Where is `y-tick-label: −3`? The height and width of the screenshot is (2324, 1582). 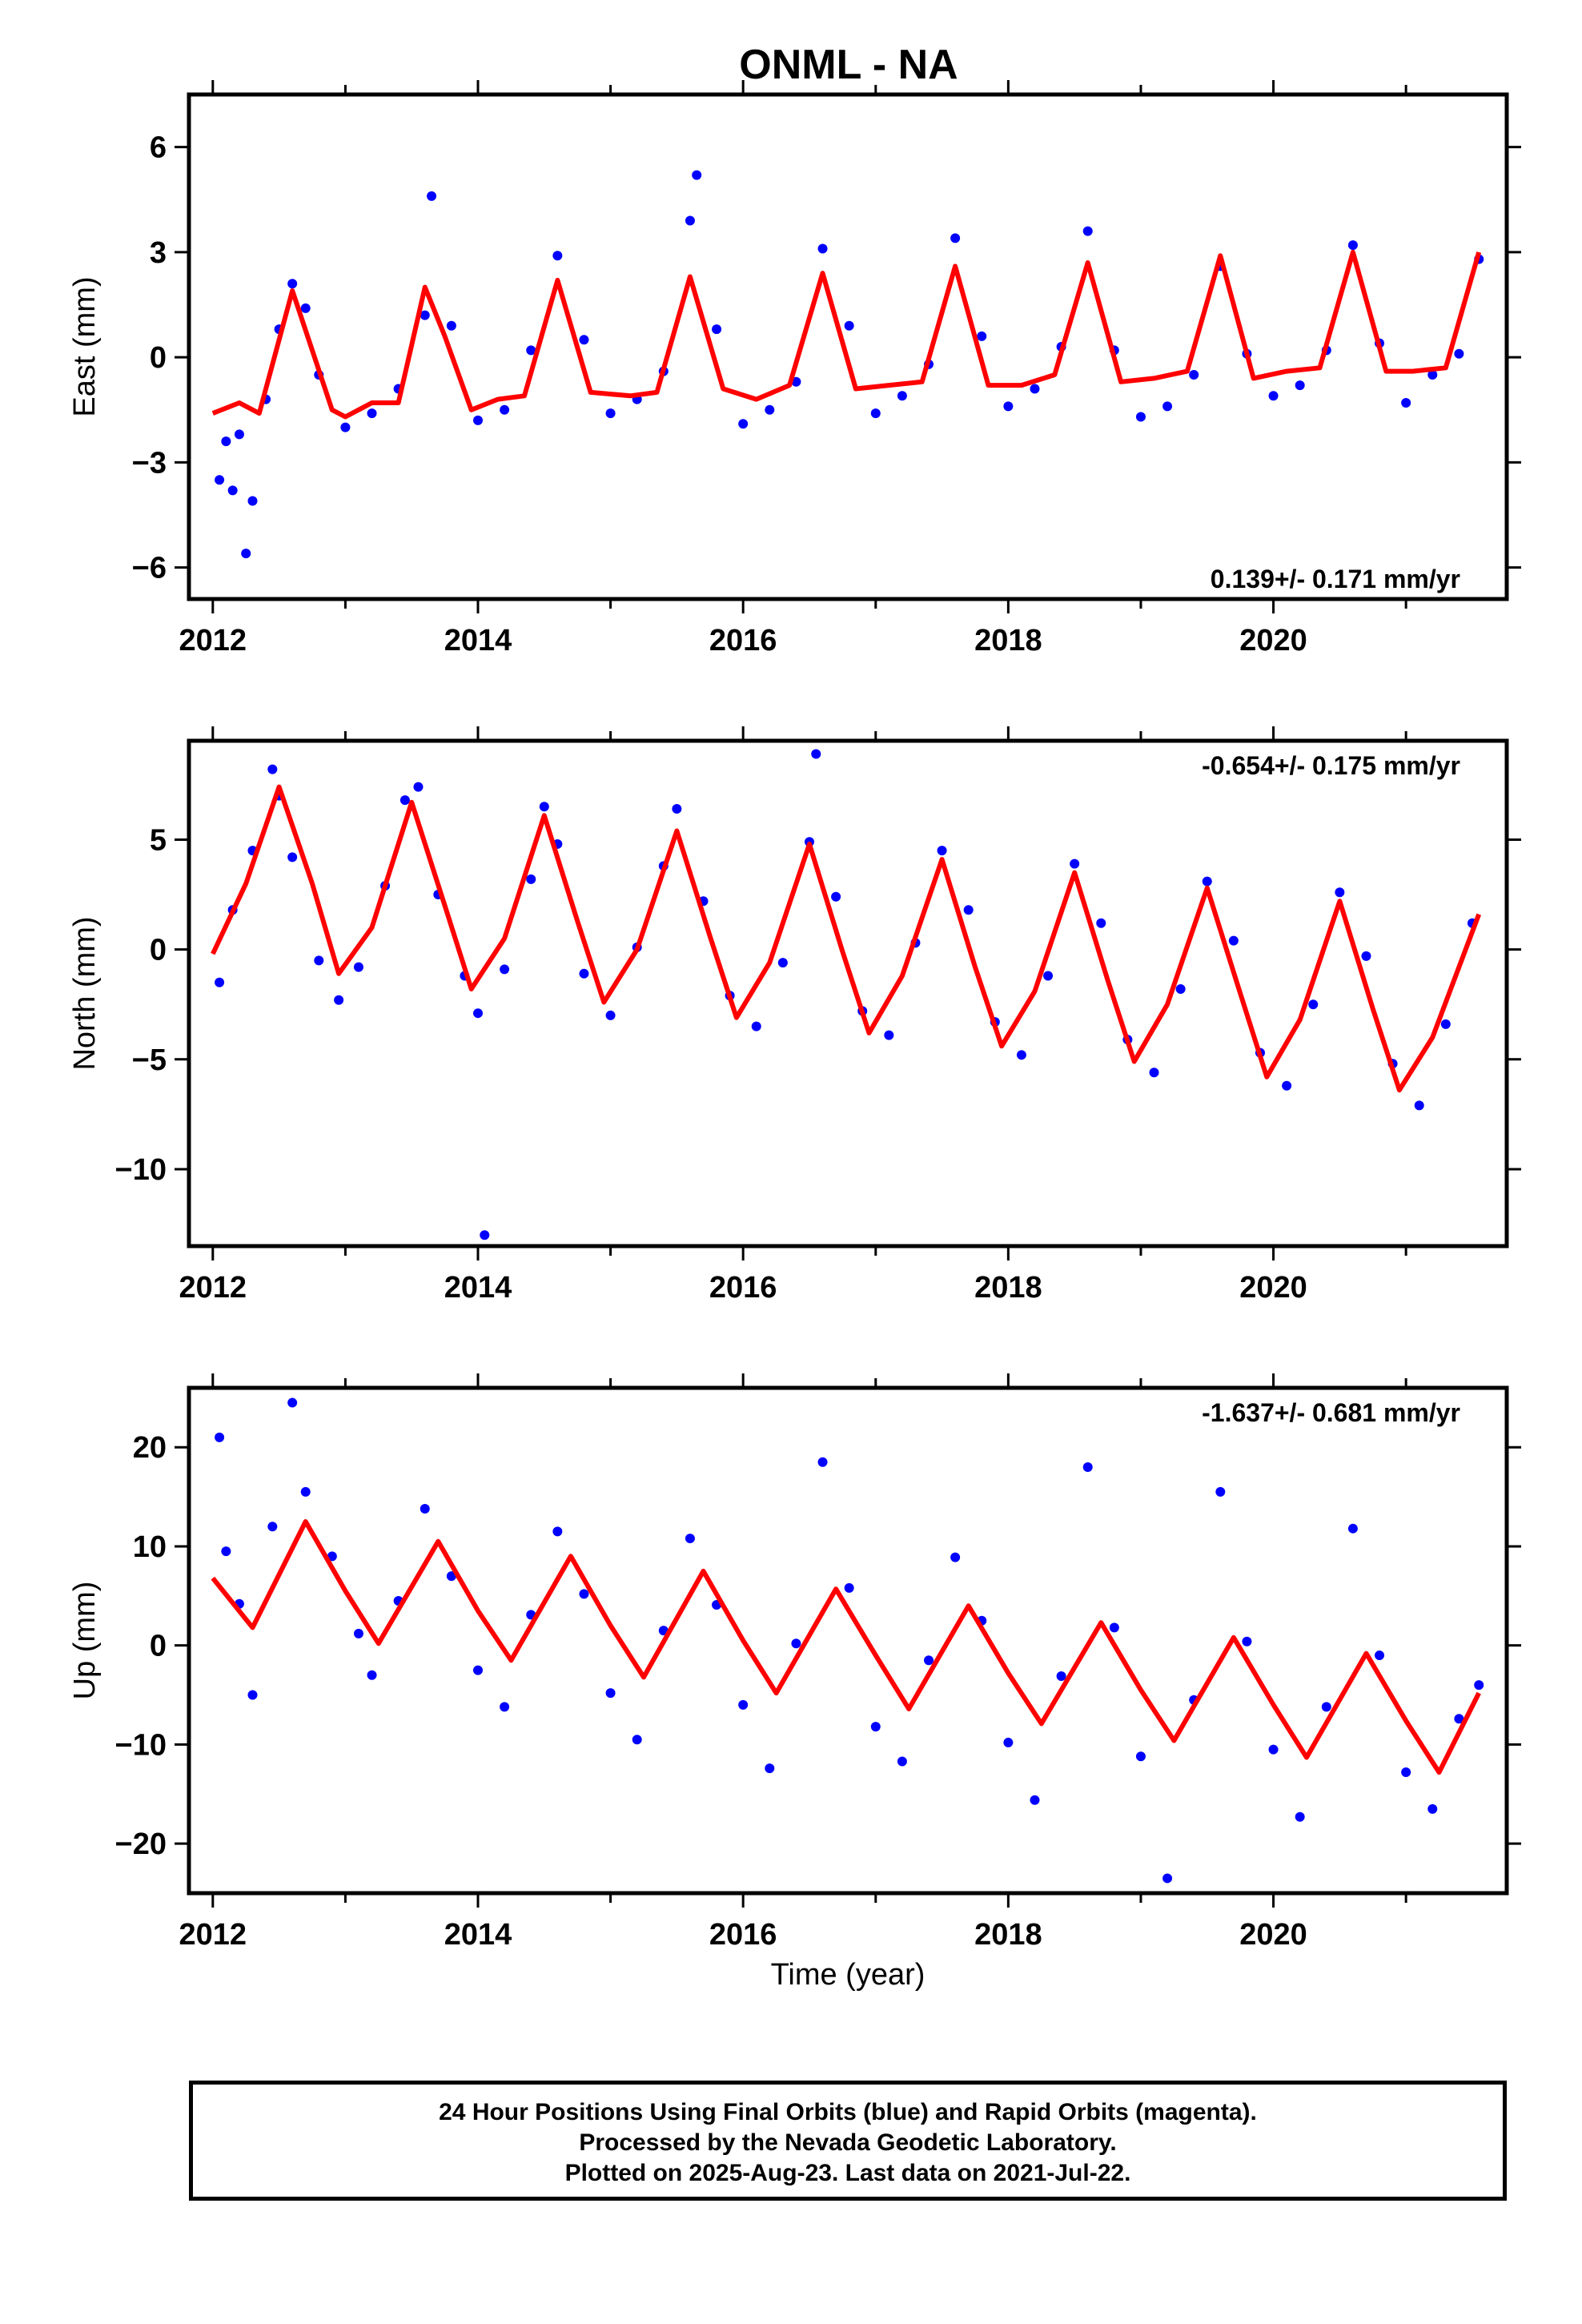
y-tick-label: −3 is located at coordinates (149, 463).